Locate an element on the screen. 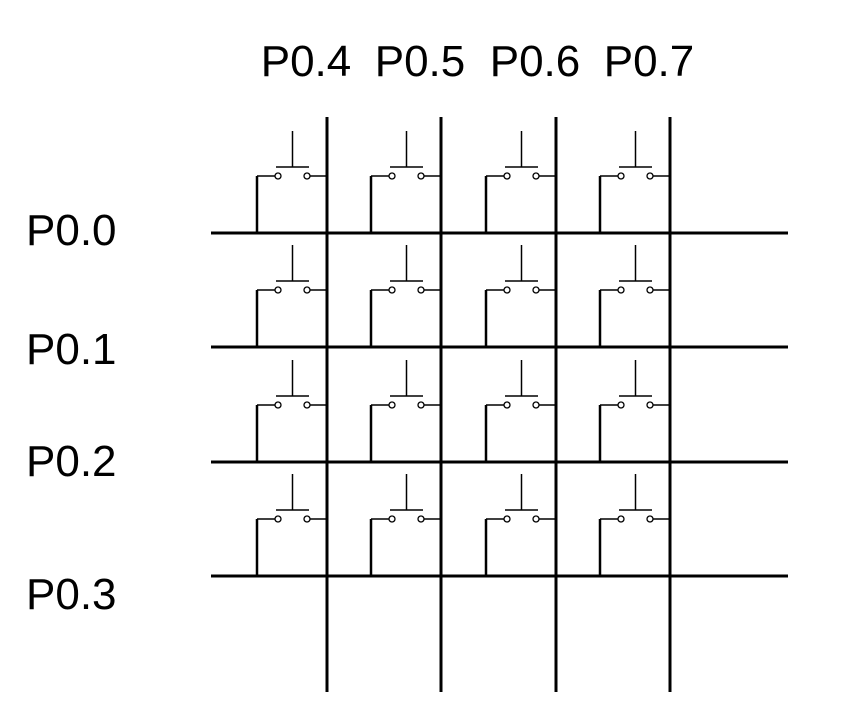 The height and width of the screenshot is (716, 846). row-label-p01: P0.1 is located at coordinates (71, 349).